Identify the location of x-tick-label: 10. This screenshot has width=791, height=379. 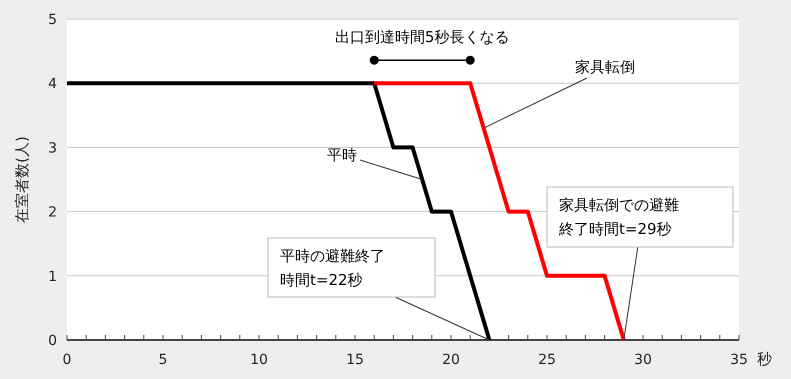
(259, 360).